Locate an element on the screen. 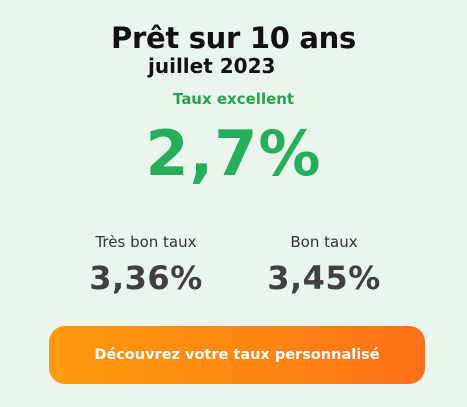 The image size is (467, 407). very-good-rate-label: Très bon taux is located at coordinates (146, 242).